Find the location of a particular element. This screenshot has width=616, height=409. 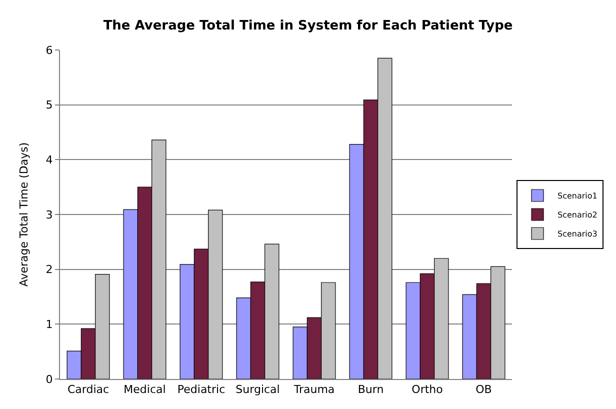

x-tick-label: Trauma is located at coordinates (313, 389).